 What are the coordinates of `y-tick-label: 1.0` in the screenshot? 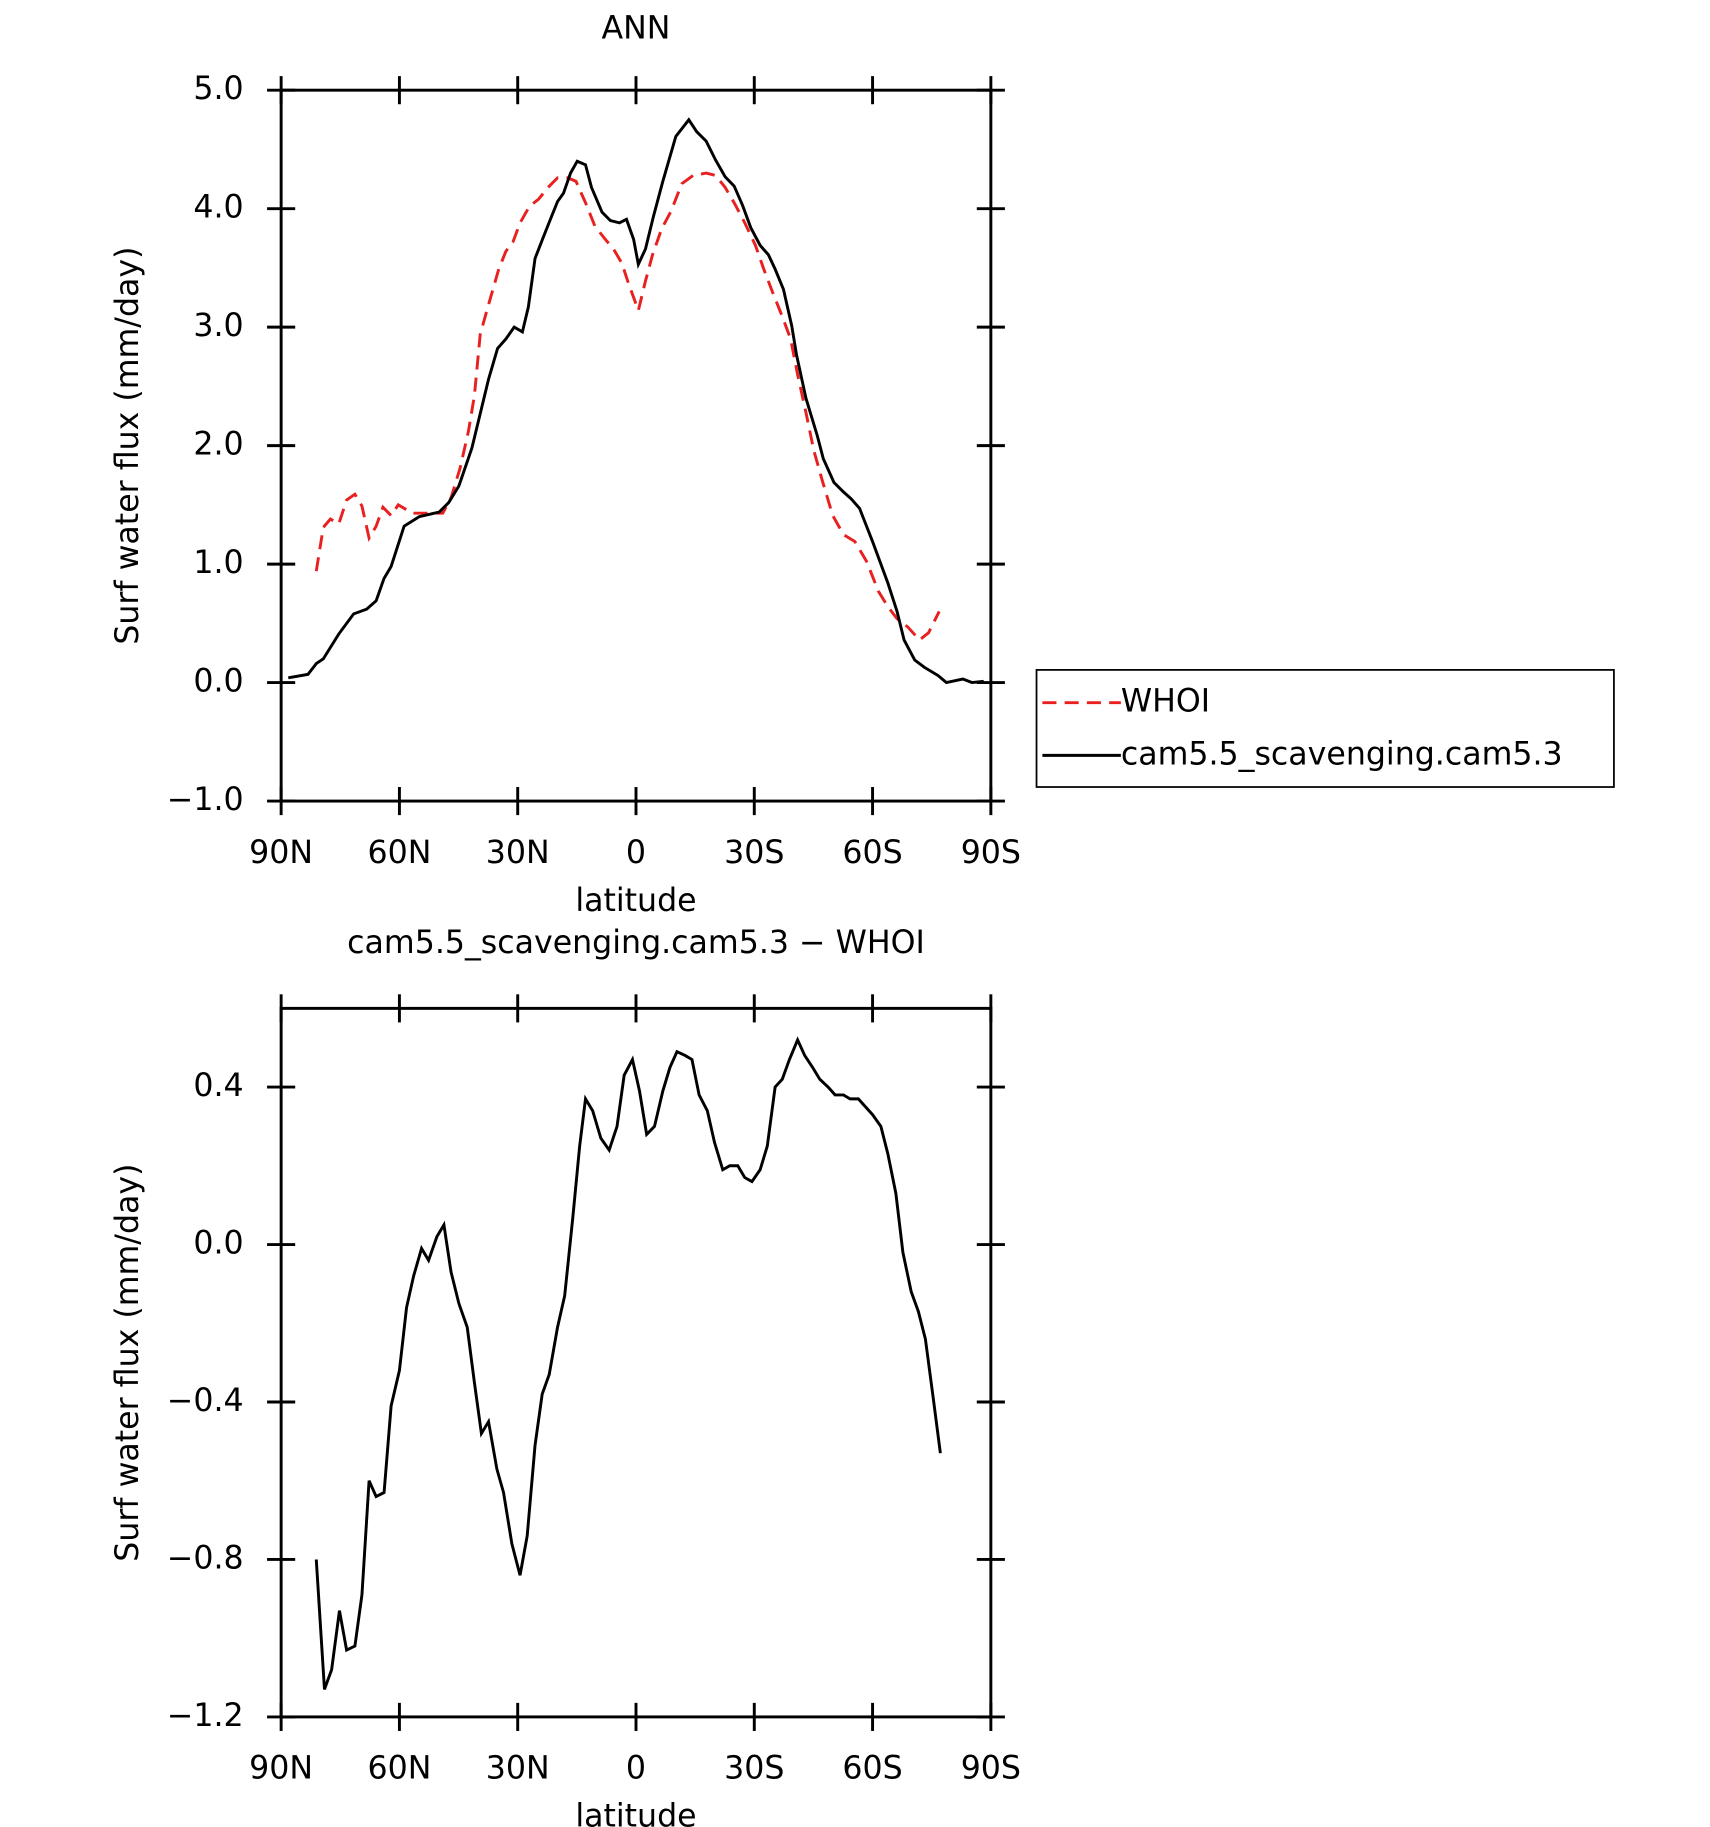 It's located at (218, 563).